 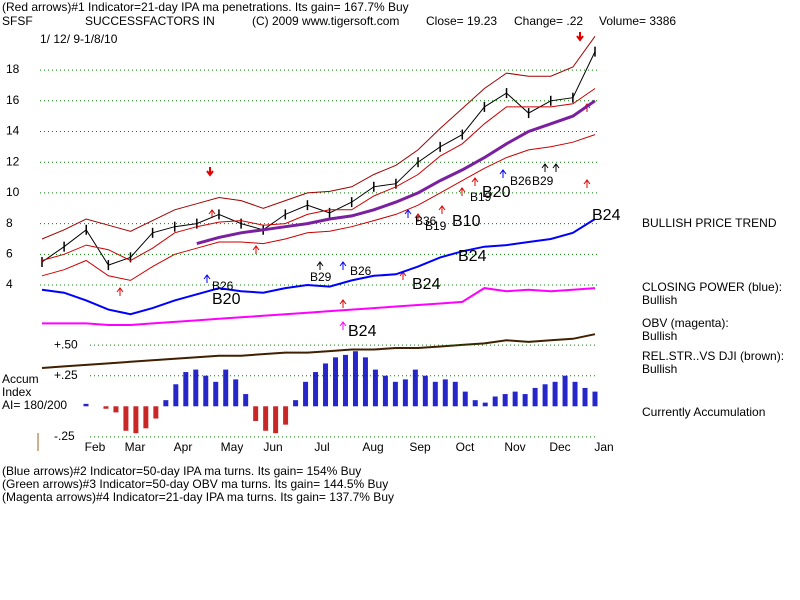 What do you see at coordinates (13, 161) in the screenshot?
I see `y-tick-label: 12` at bounding box center [13, 161].